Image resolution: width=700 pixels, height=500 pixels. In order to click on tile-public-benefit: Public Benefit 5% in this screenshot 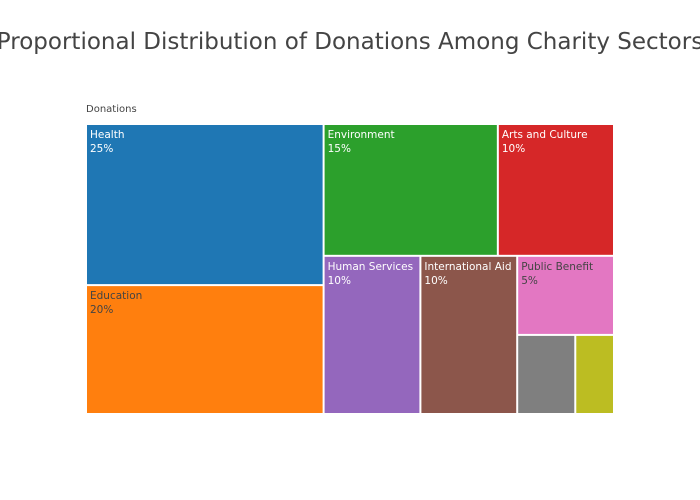, I will do `click(565, 295)`.